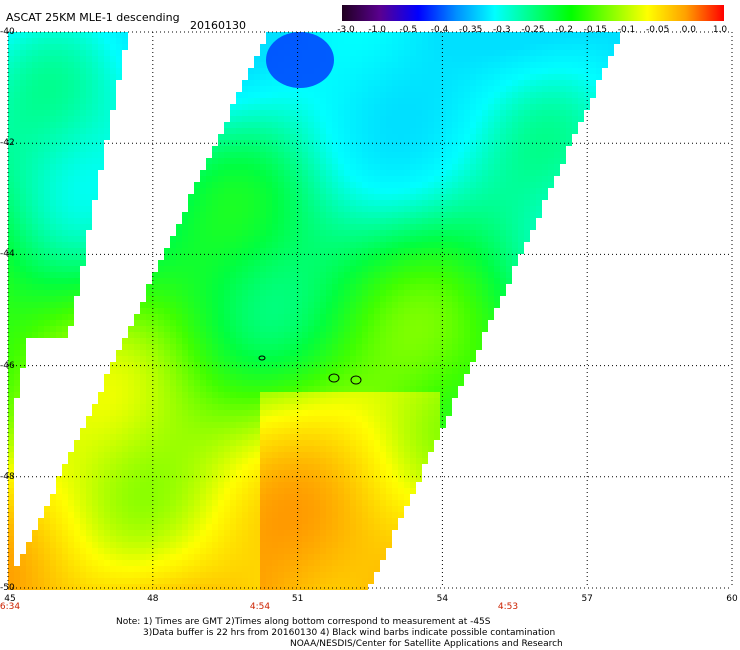 Image resolution: width=740 pixels, height=650 pixels. Describe the element at coordinates (508, 607) in the screenshot. I see `time-label: 4:53` at that location.